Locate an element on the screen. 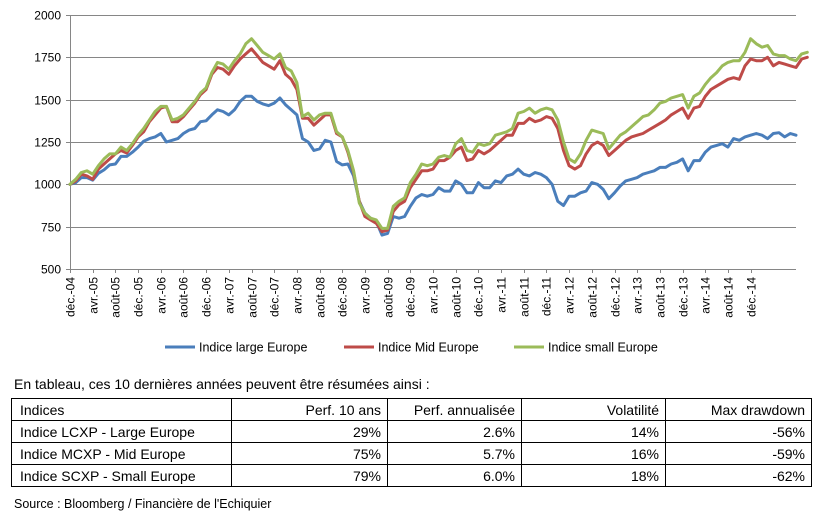  x-tick-label: déc.-13 is located at coordinates (684, 297).